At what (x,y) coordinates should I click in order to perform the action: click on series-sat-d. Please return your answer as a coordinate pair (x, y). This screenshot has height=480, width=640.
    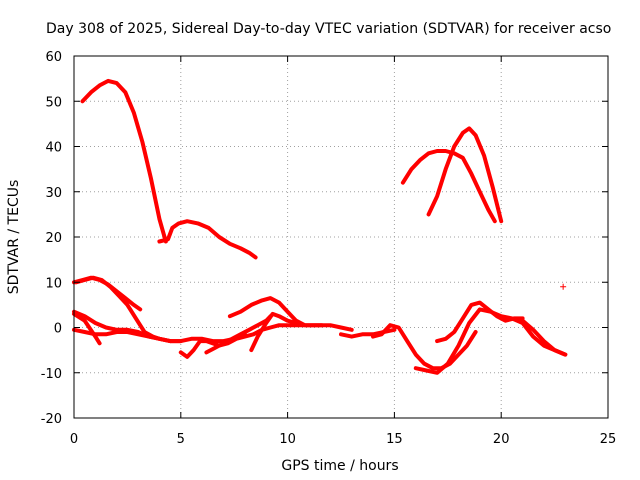
    Looking at the image, I should click on (107, 293).